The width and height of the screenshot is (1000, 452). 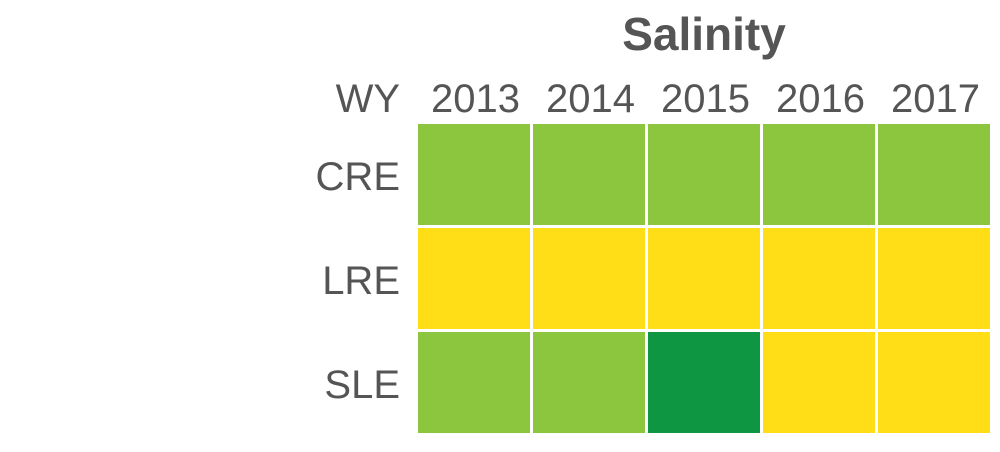 What do you see at coordinates (474, 174) in the screenshot?
I see `cell-cre-2013` at bounding box center [474, 174].